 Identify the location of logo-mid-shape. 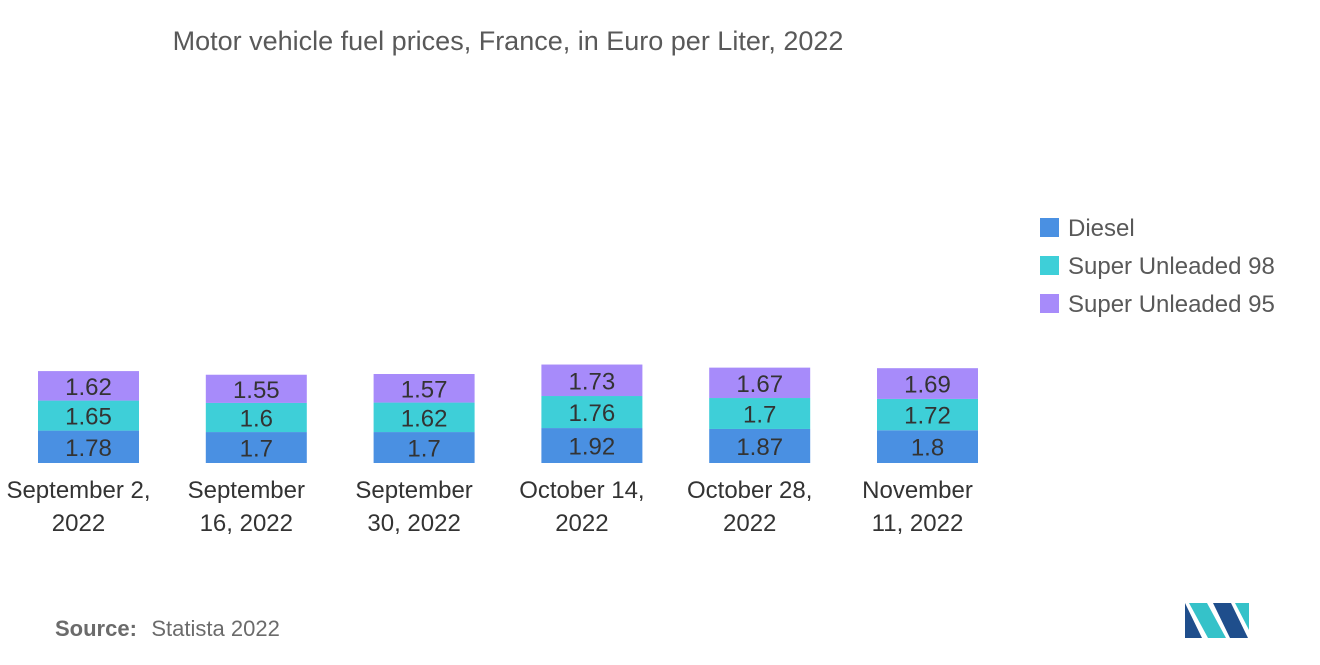
(1207, 620).